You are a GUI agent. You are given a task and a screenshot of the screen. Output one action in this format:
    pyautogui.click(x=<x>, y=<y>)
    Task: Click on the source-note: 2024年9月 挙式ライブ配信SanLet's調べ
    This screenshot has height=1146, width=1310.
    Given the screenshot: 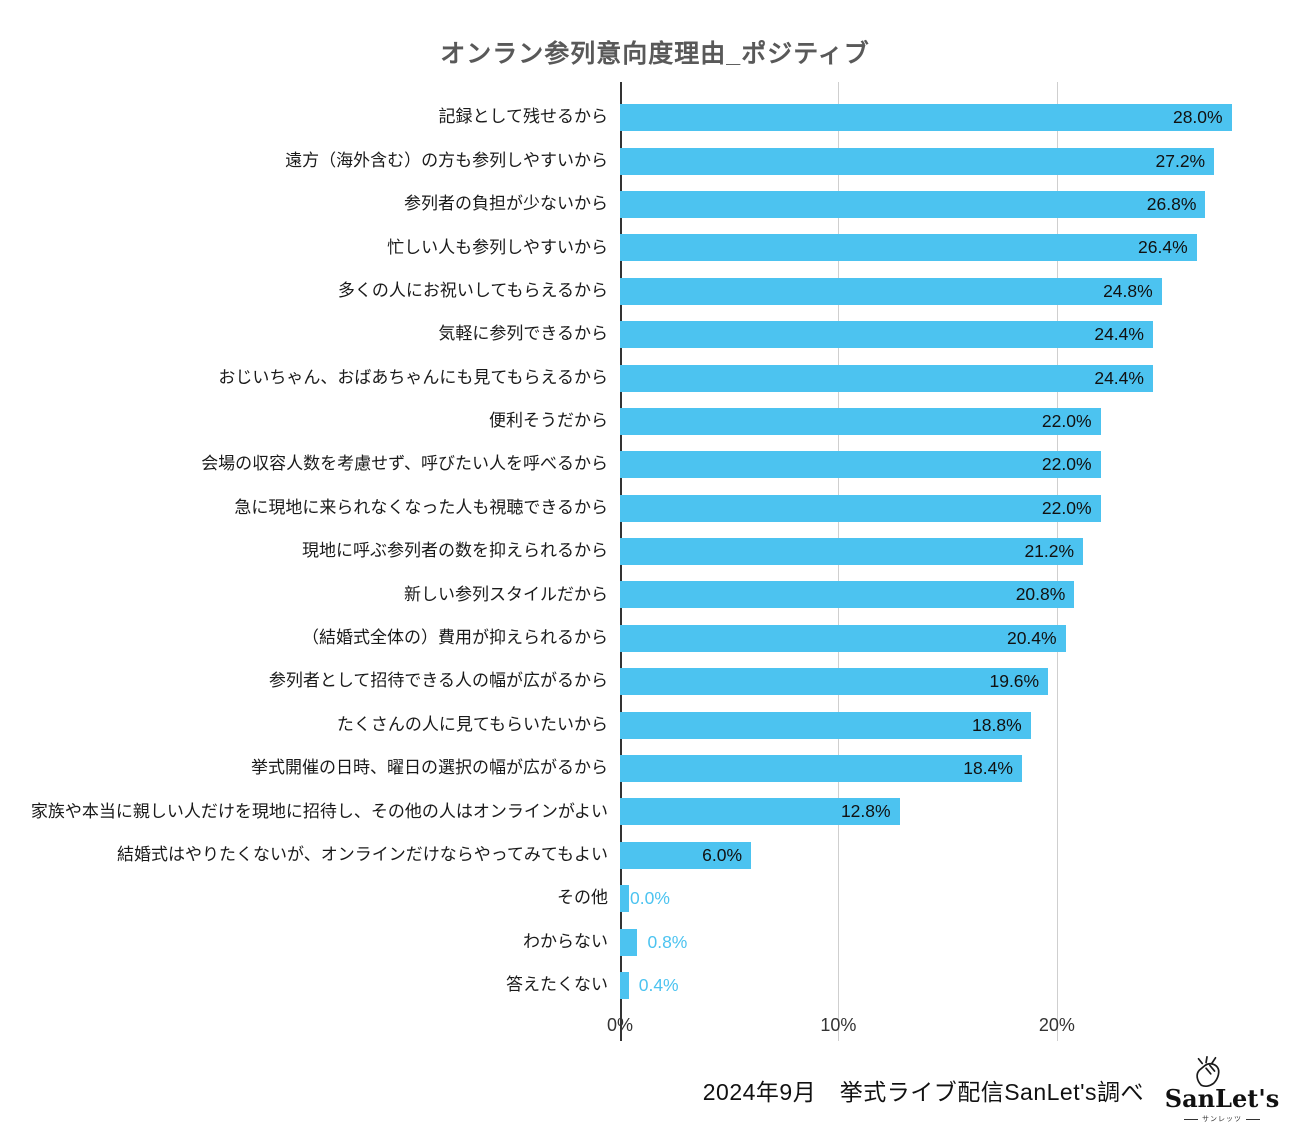 What is the action you would take?
    pyautogui.click(x=923, y=1091)
    